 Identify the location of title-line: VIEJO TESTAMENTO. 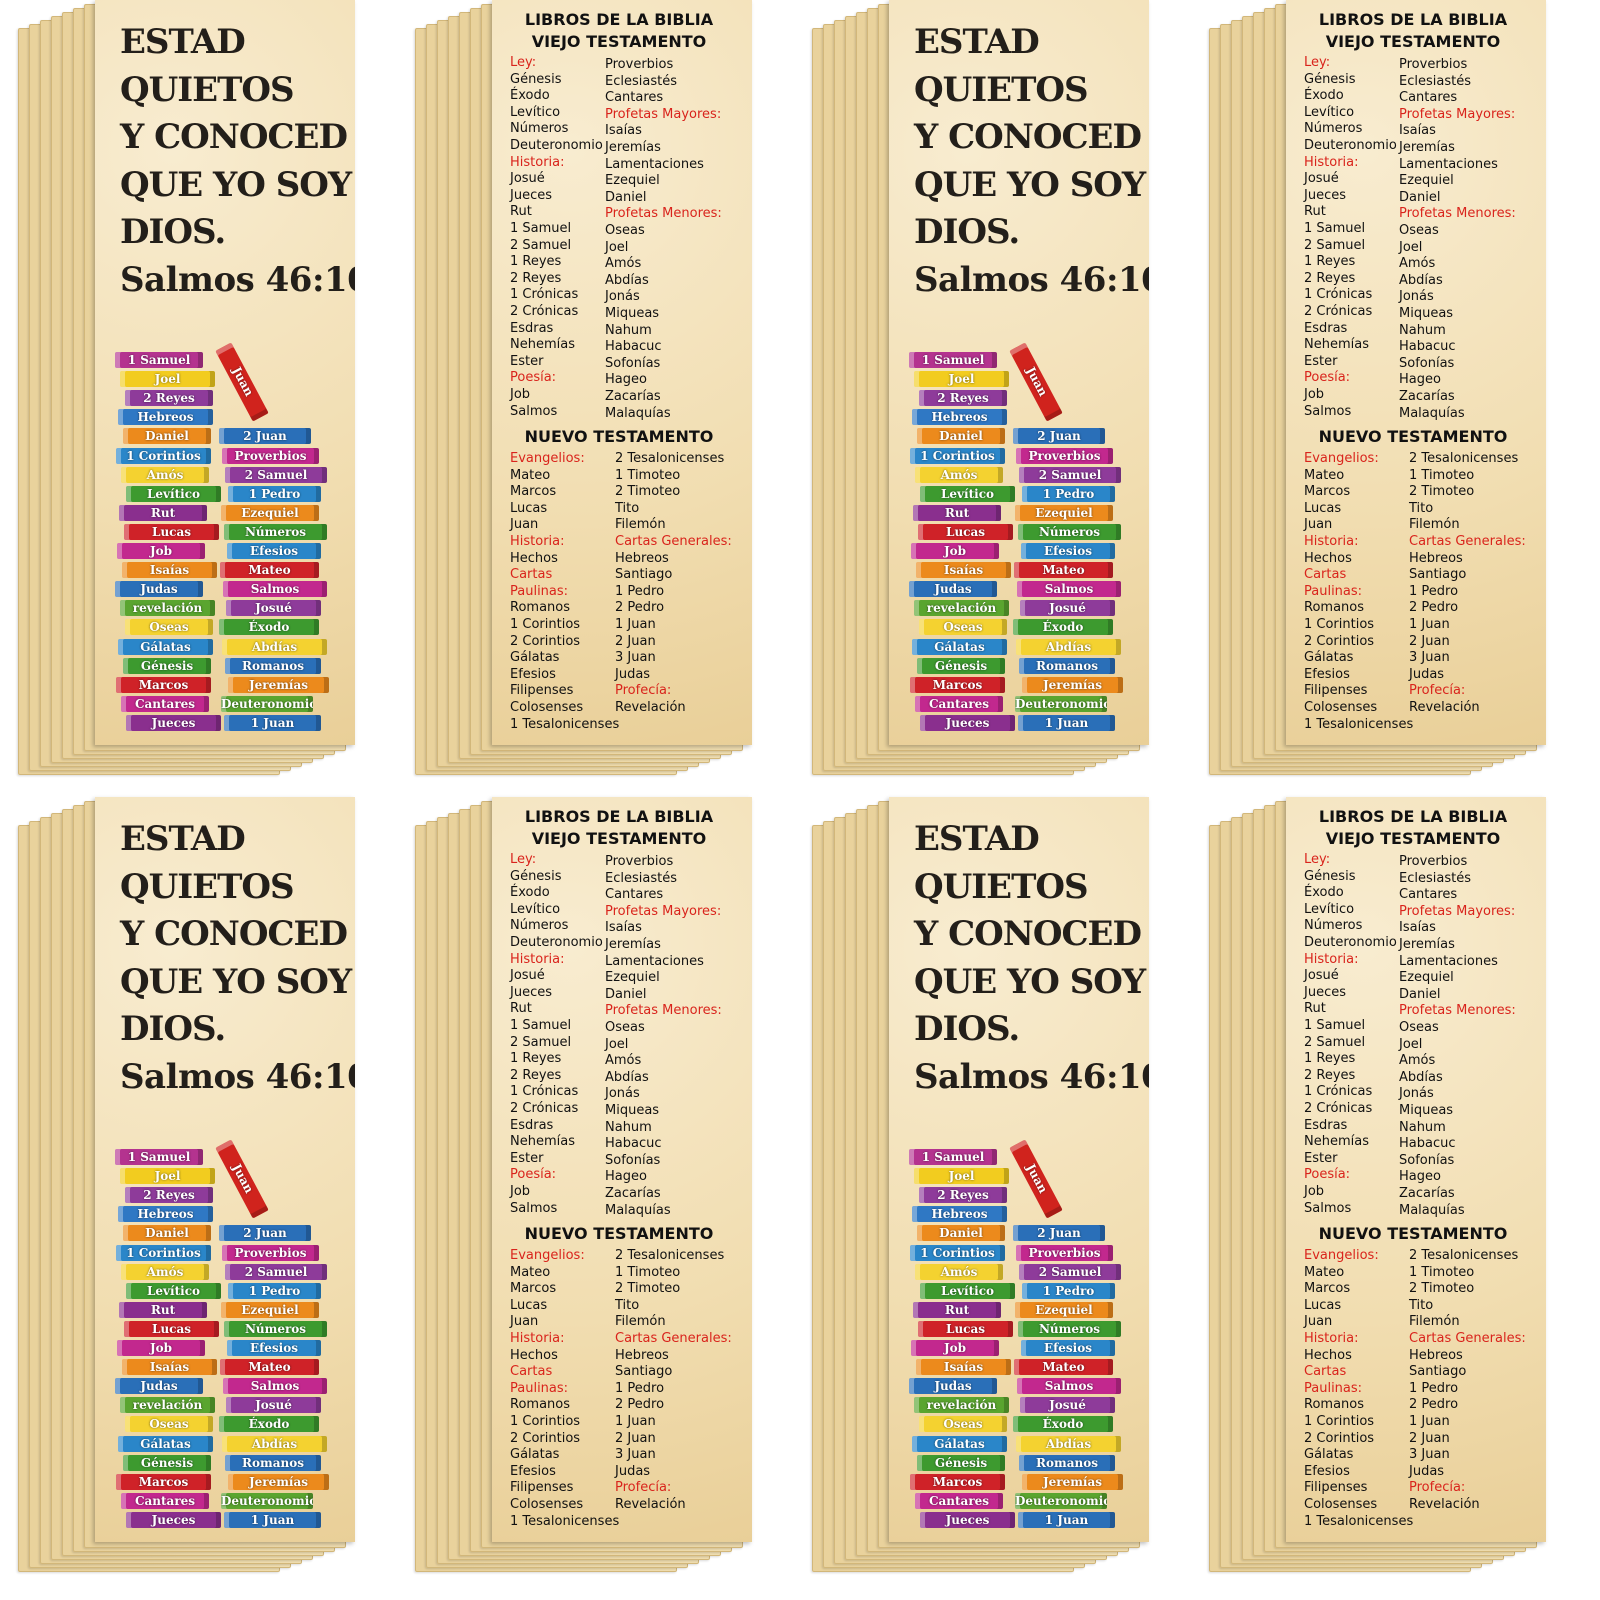
(619, 838).